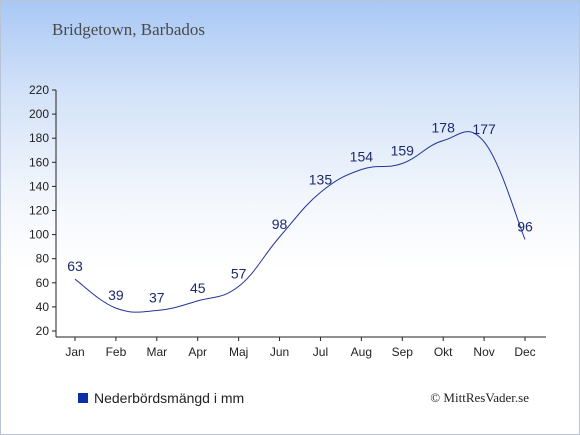  What do you see at coordinates (39, 235) in the screenshot?
I see `y-tick-label: 100` at bounding box center [39, 235].